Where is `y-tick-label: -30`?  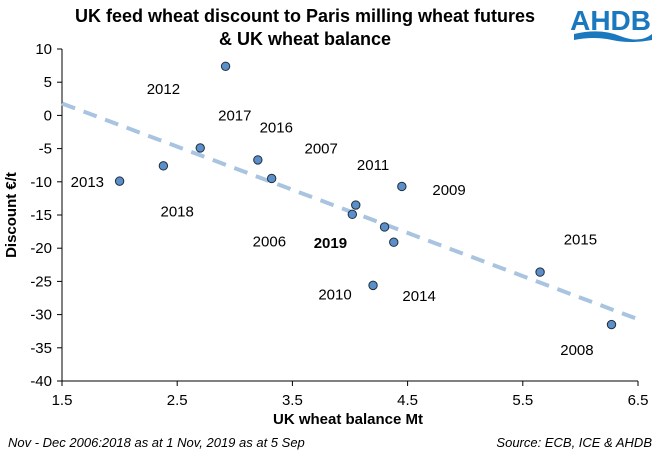
y-tick-label: -30 is located at coordinates (41, 315).